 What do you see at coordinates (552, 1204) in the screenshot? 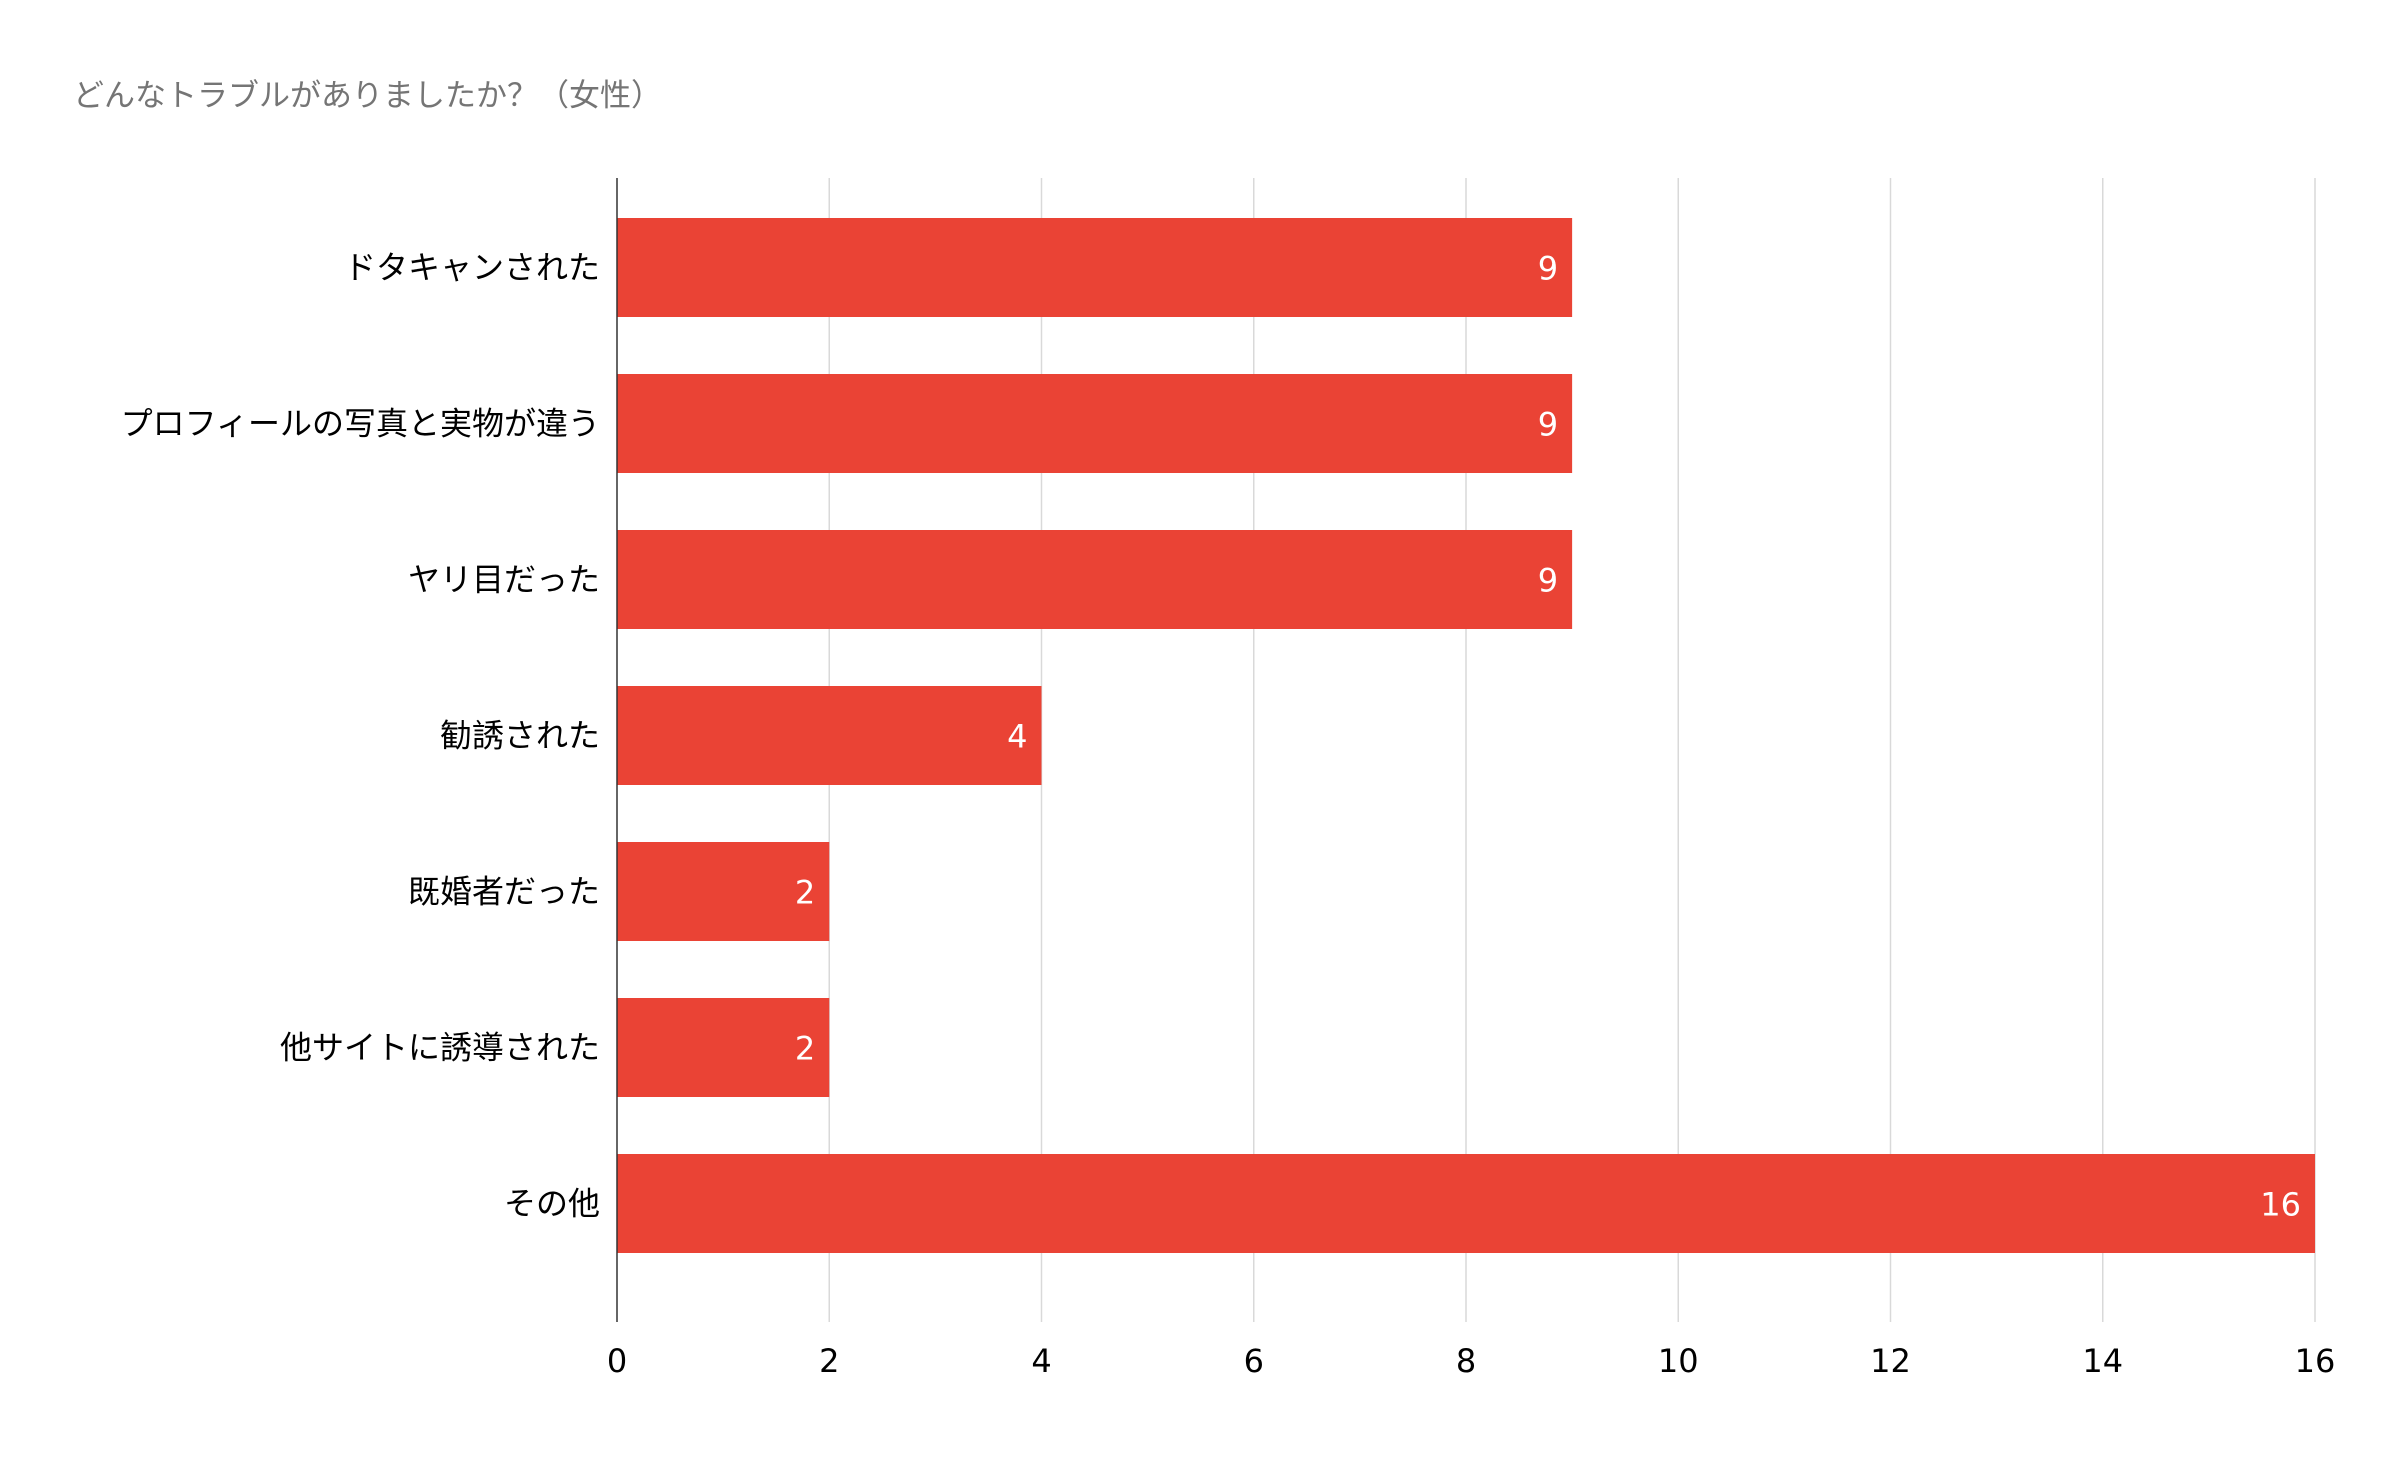
I see `category-label: その他` at bounding box center [552, 1204].